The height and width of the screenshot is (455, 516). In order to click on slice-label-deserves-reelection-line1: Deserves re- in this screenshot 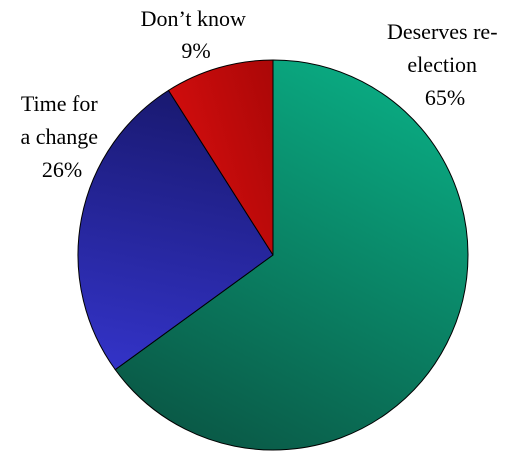, I will do `click(442, 31)`.